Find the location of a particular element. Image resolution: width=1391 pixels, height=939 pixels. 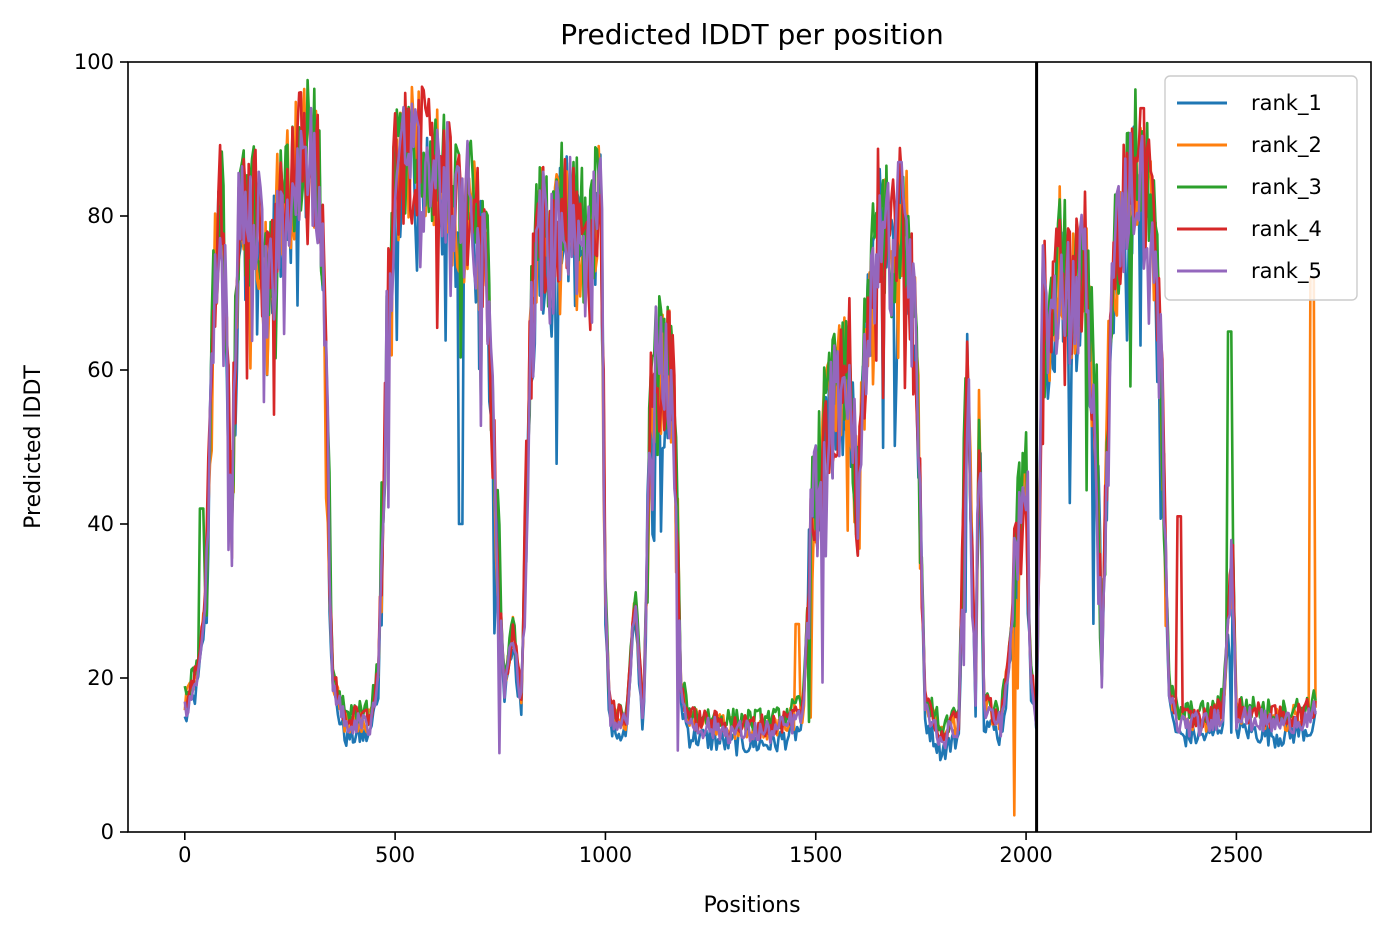

legend: rank_1 rank_2 rank_3 rank_4 rank_5 is located at coordinates (1261, 188).